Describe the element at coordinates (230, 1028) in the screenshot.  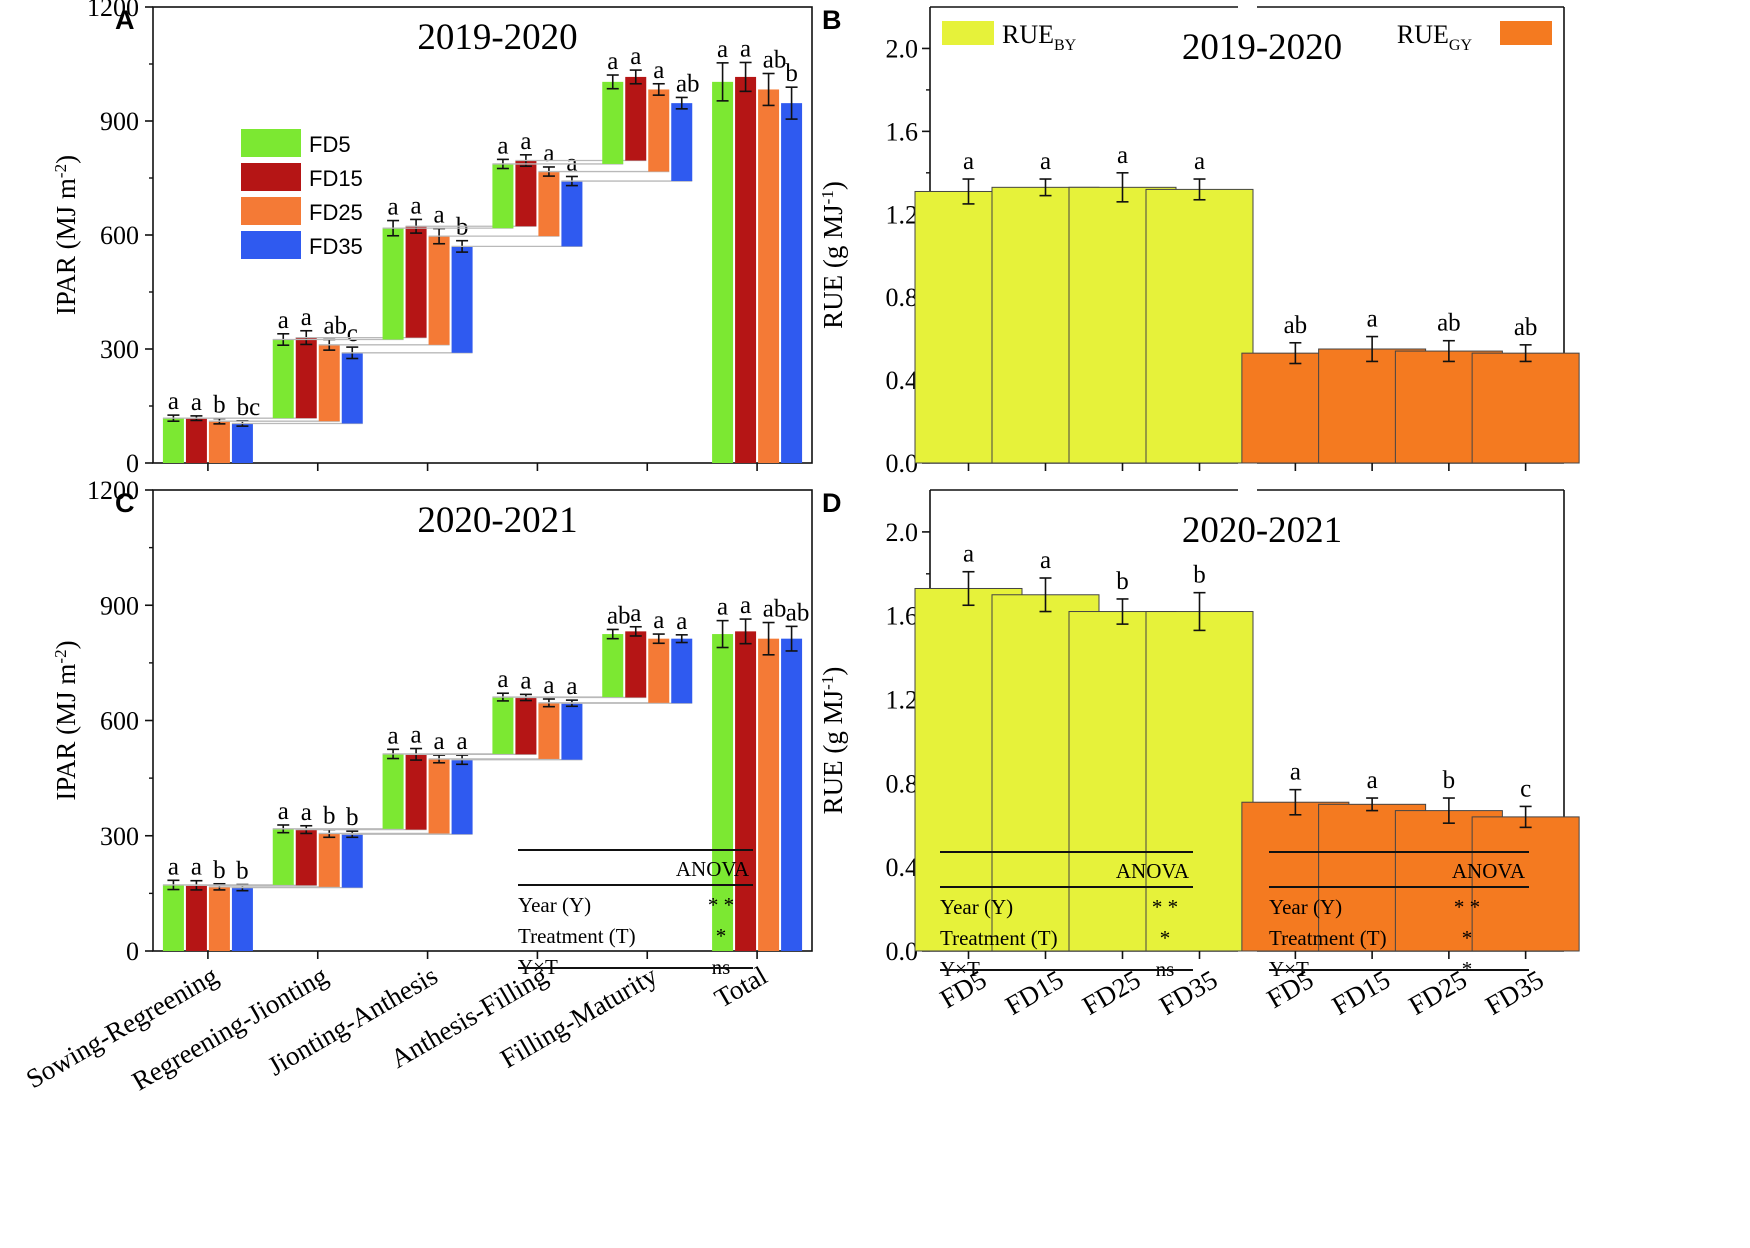
I see `x-category-label: Regreening-Jionting` at that location.